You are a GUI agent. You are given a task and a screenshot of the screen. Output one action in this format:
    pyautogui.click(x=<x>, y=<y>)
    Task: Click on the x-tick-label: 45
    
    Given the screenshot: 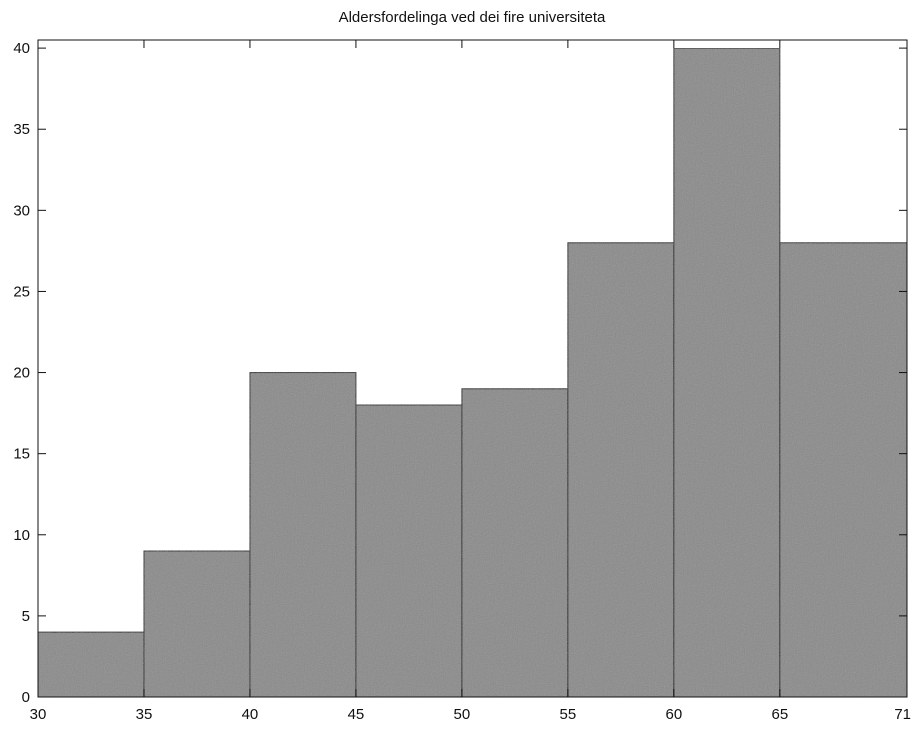 What is the action you would take?
    pyautogui.click(x=356, y=714)
    